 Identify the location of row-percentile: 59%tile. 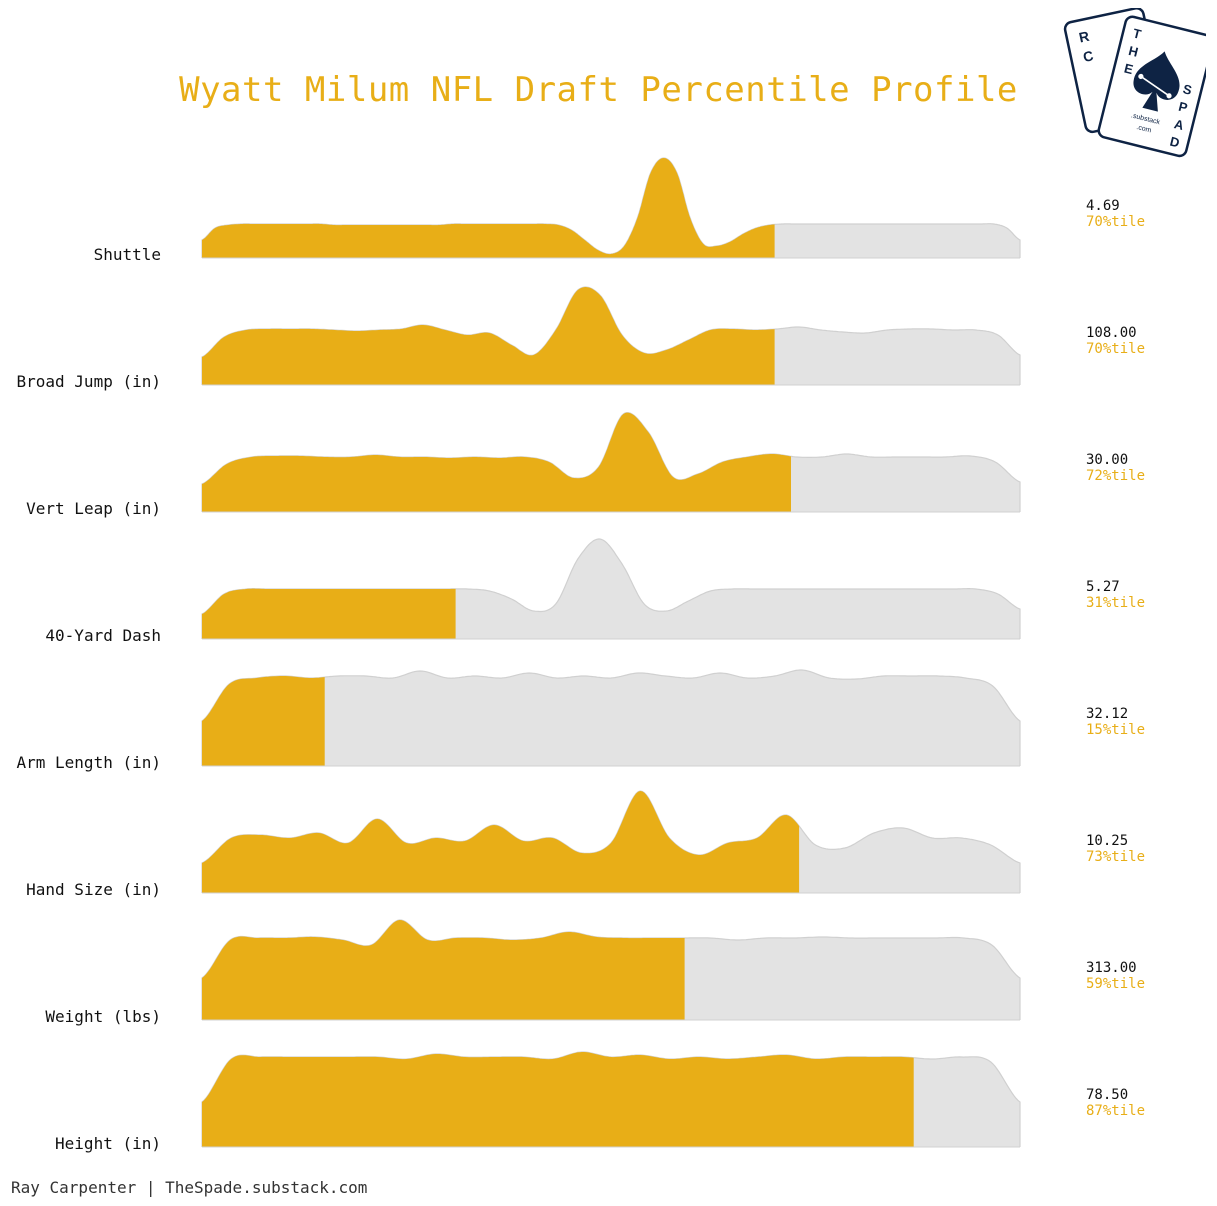
(1116, 984).